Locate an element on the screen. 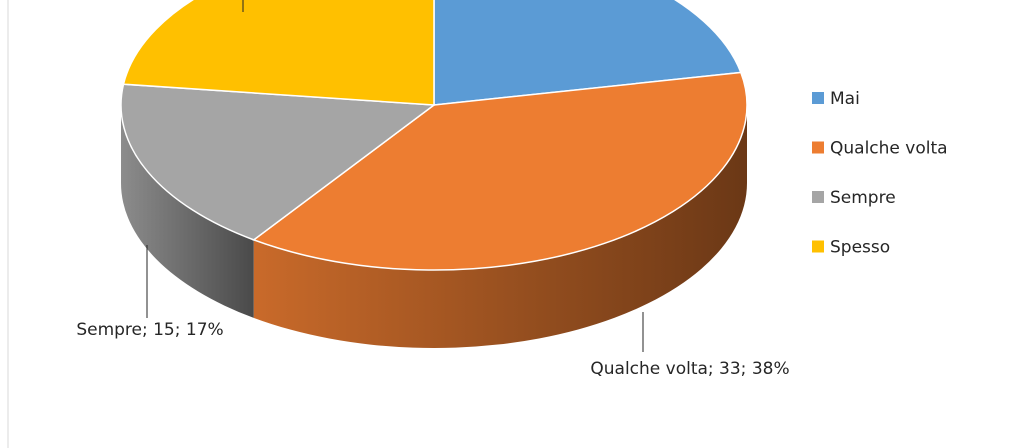  legend-label: Qualche volta is located at coordinates (889, 149).